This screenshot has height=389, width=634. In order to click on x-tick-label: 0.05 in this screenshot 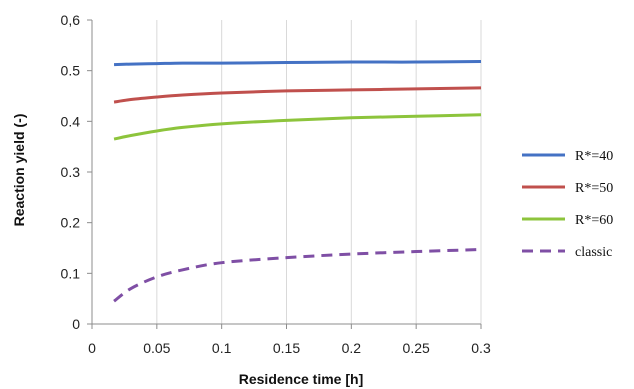, I will do `click(156, 348)`.